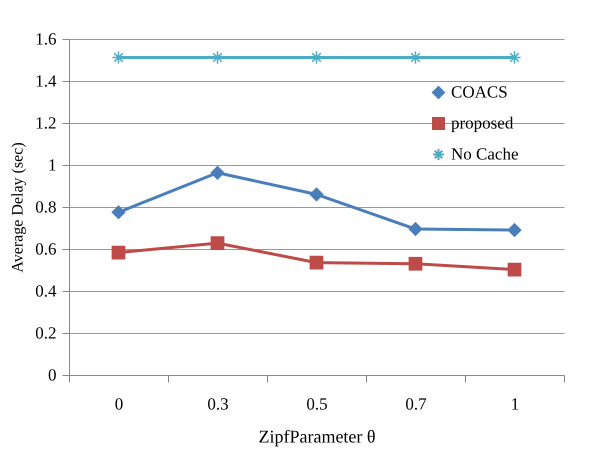  I want to click on y-tick-label: 1.4, so click(46, 81).